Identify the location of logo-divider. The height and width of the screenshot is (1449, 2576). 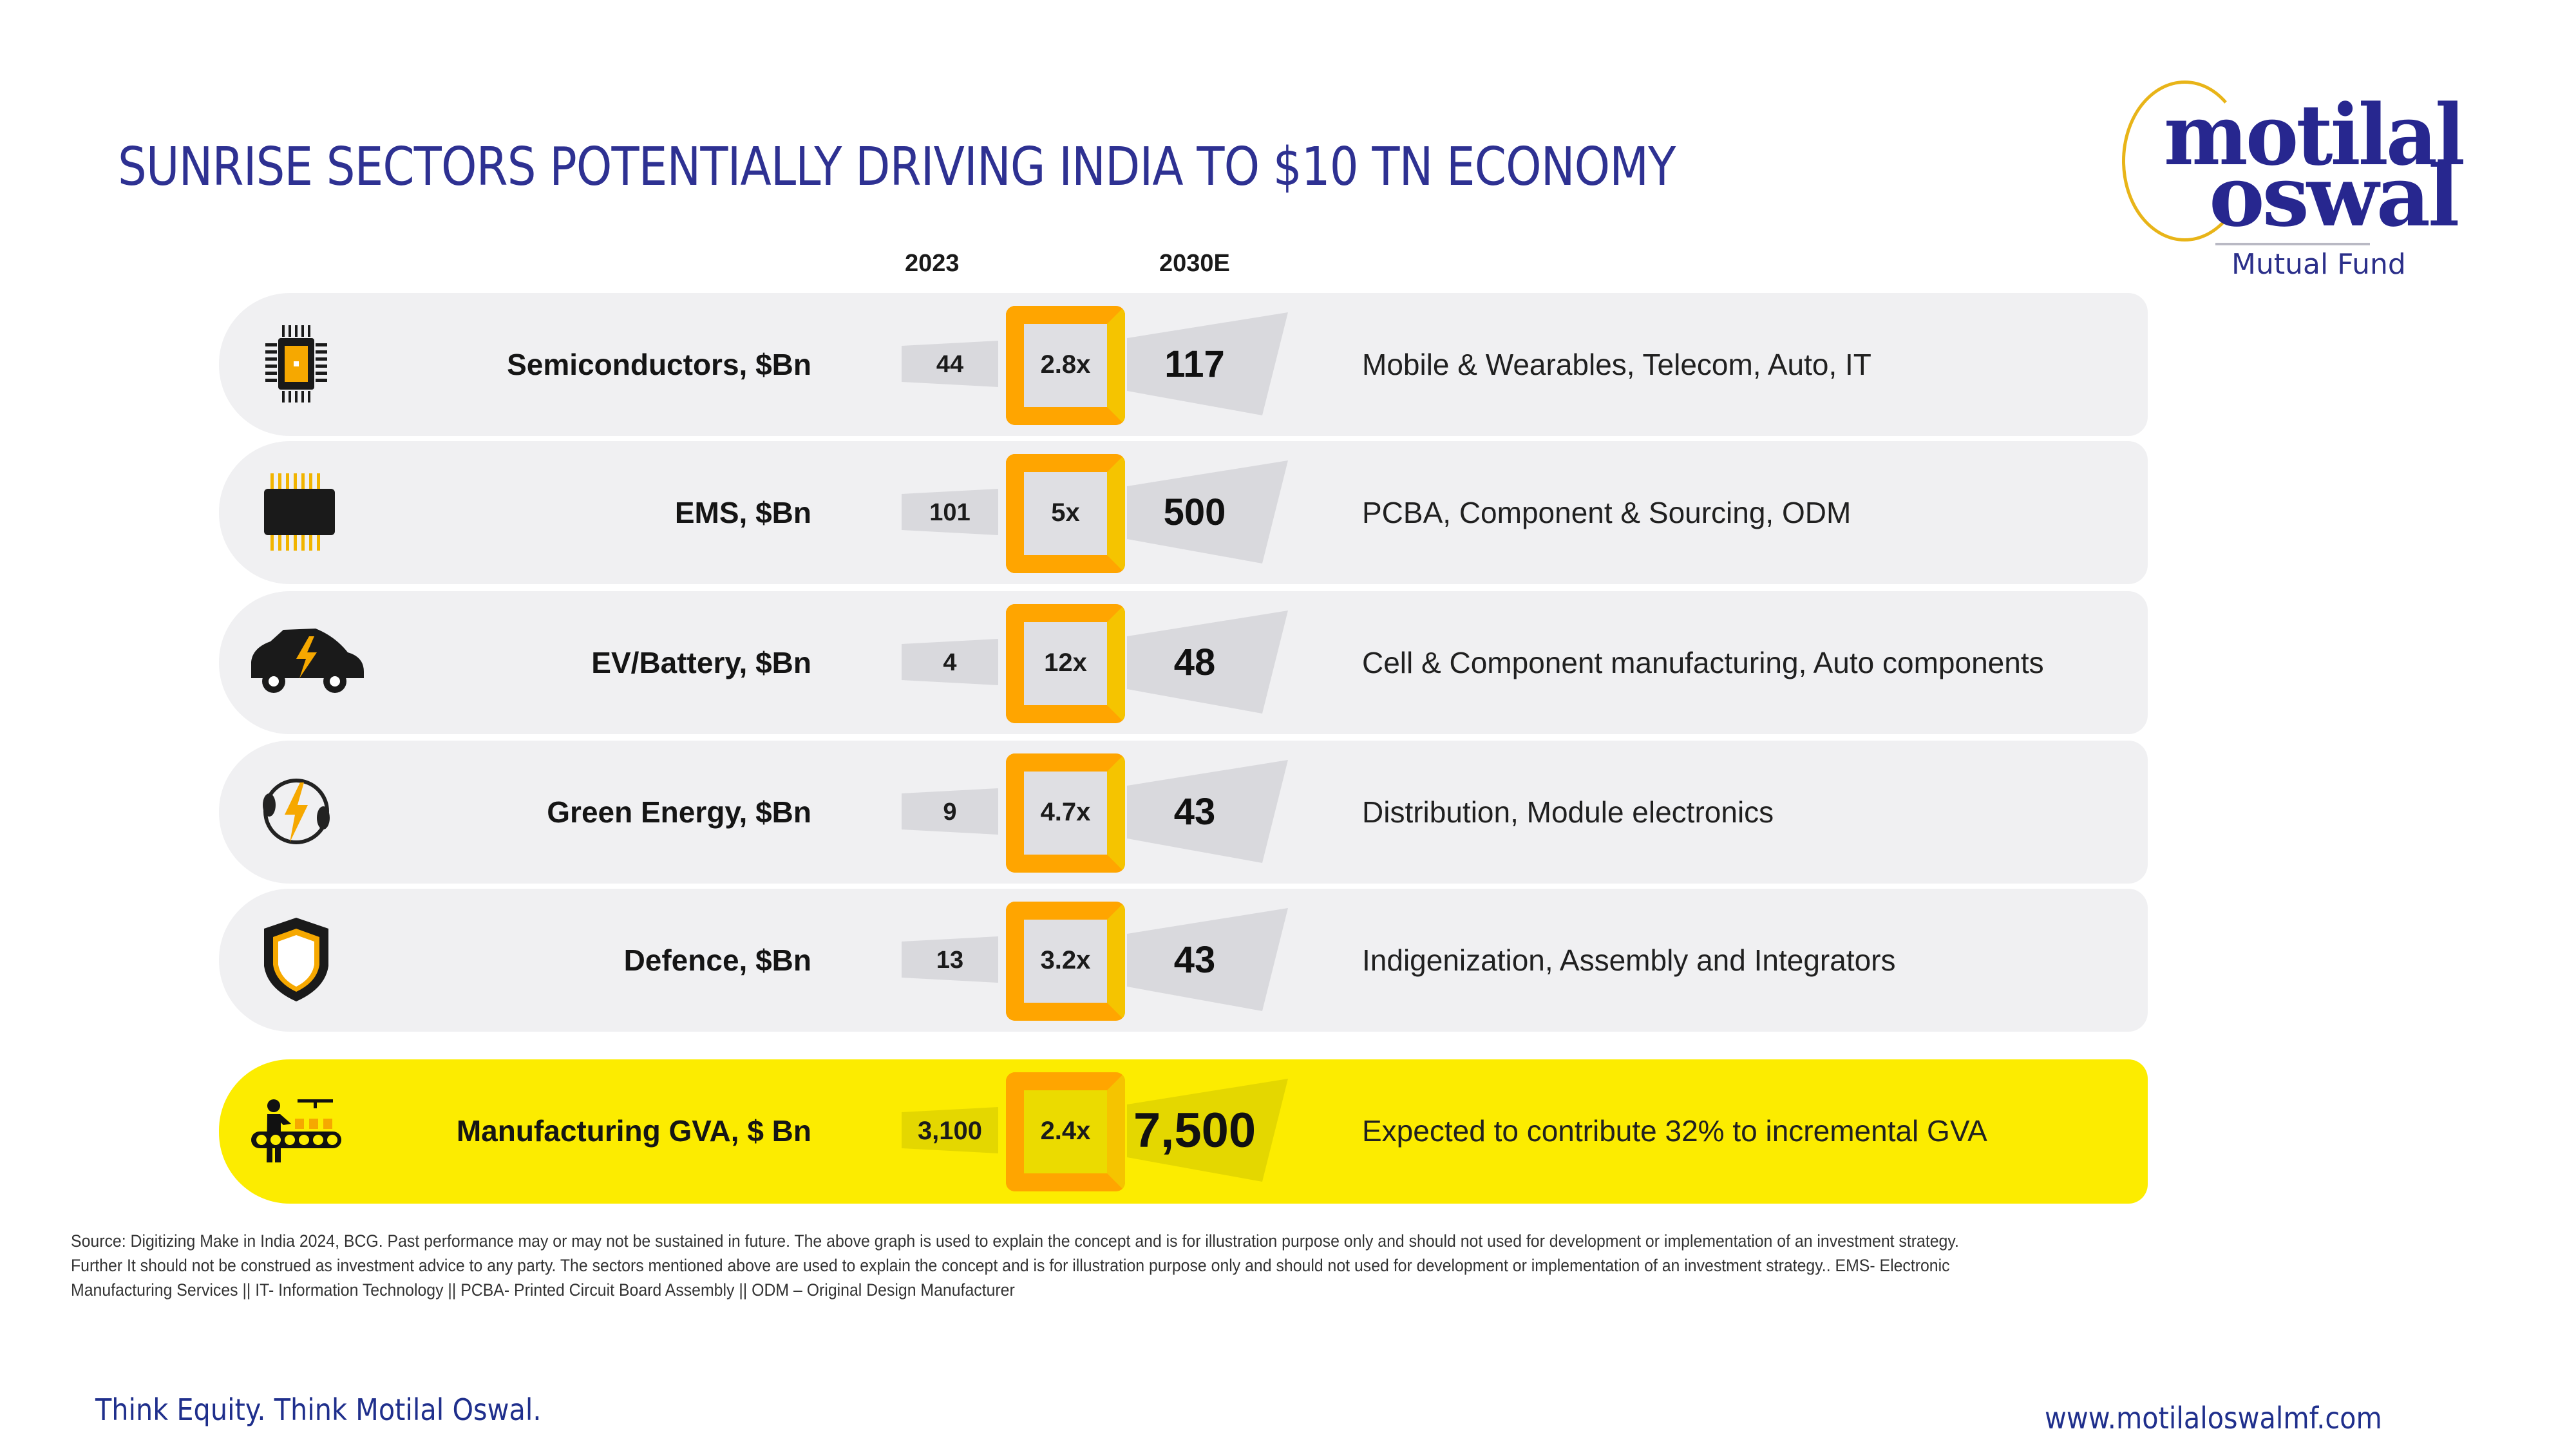
(2293, 244).